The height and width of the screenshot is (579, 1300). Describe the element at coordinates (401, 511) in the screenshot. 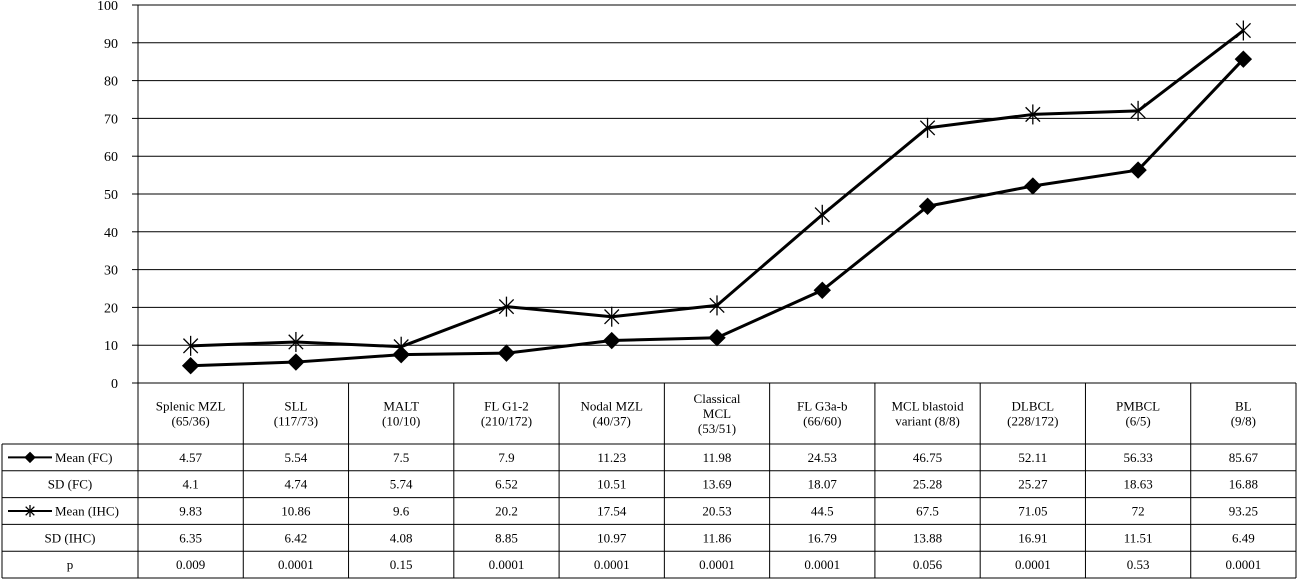

I see `table-cell-value: 9.6` at that location.